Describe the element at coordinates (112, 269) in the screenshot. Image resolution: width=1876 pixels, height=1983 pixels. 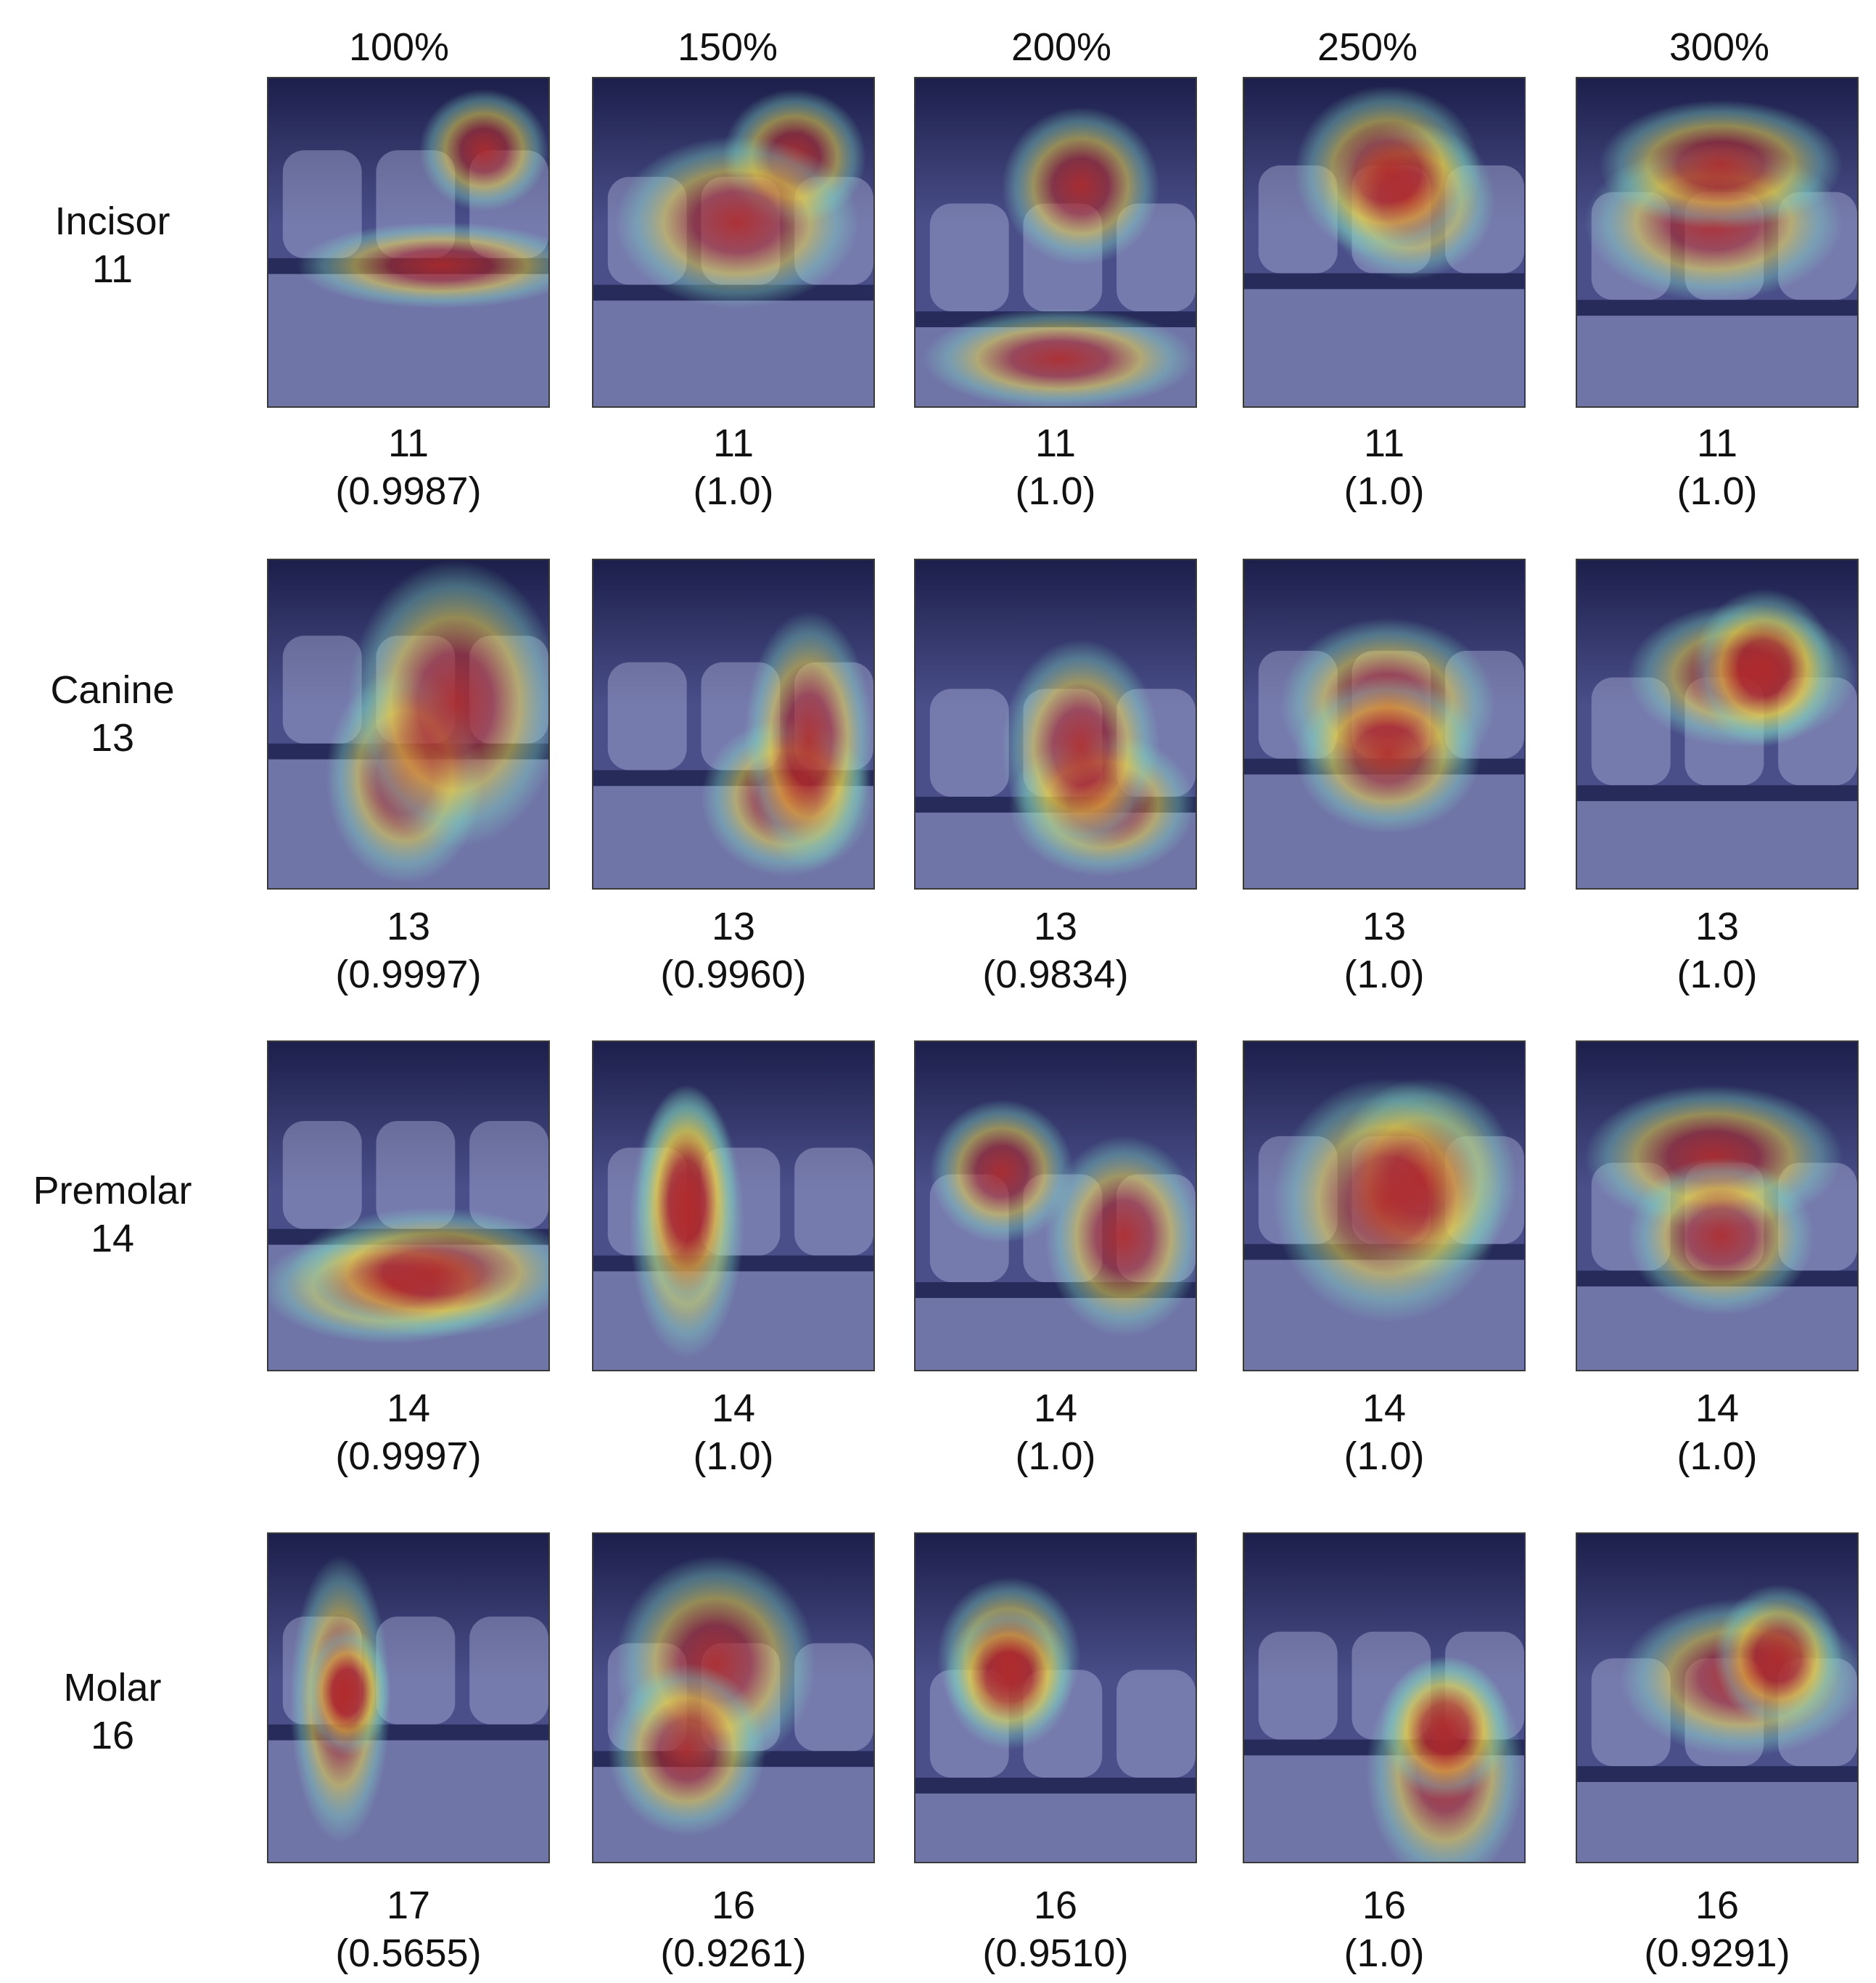
I see `row-tooth-number: 11` at that location.